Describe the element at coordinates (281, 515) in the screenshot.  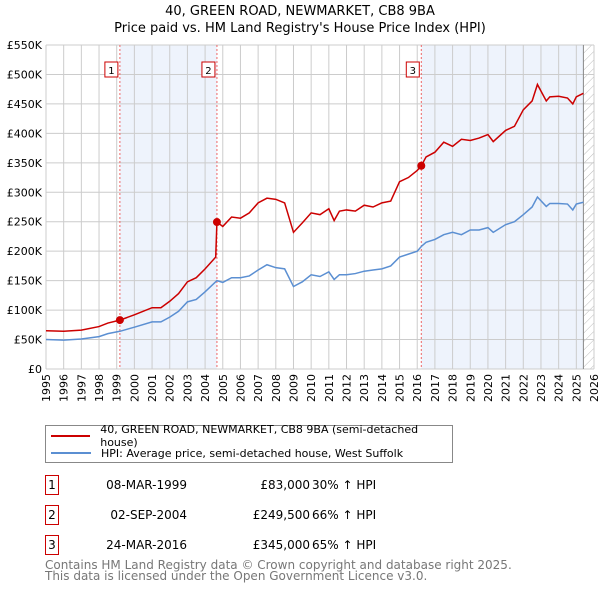
I see `sale-price: £249,500` at that location.